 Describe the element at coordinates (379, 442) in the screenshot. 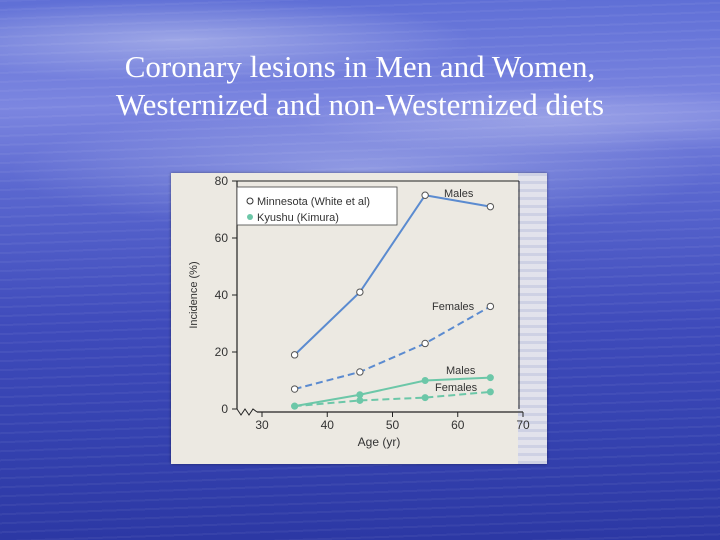

I see `x-axis-label: Age (yr)` at that location.